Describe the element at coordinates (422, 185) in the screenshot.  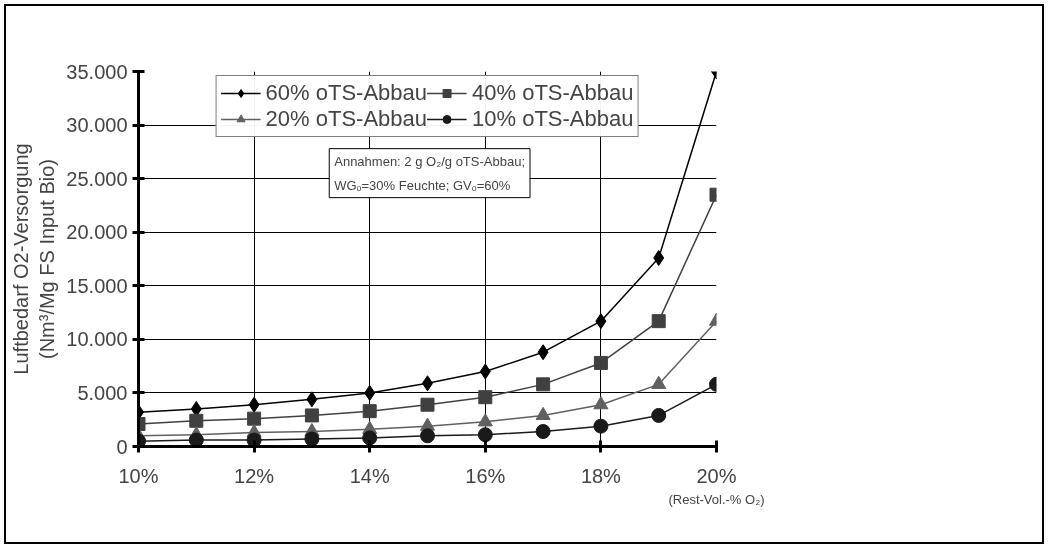
I see `annotation: WGₒ=30% Feuchte; GVₒ=60%` at that location.